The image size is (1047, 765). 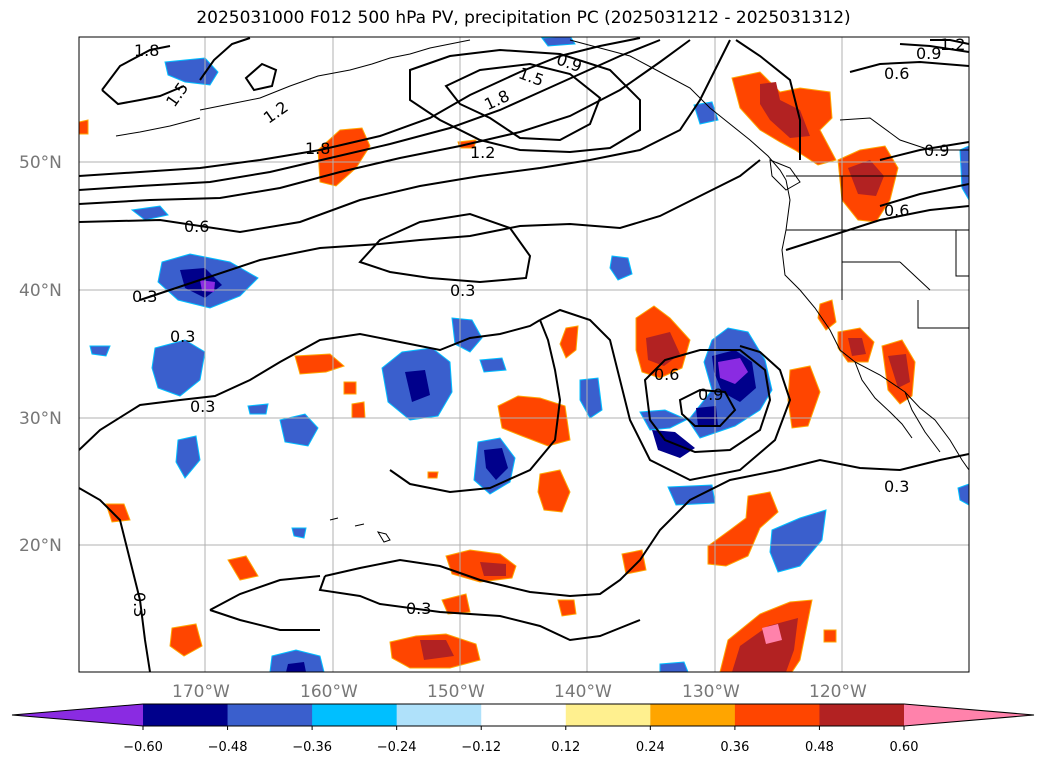 What do you see at coordinates (650, 747) in the screenshot?
I see `colorbar-tick-label: 0.24` at bounding box center [650, 747].